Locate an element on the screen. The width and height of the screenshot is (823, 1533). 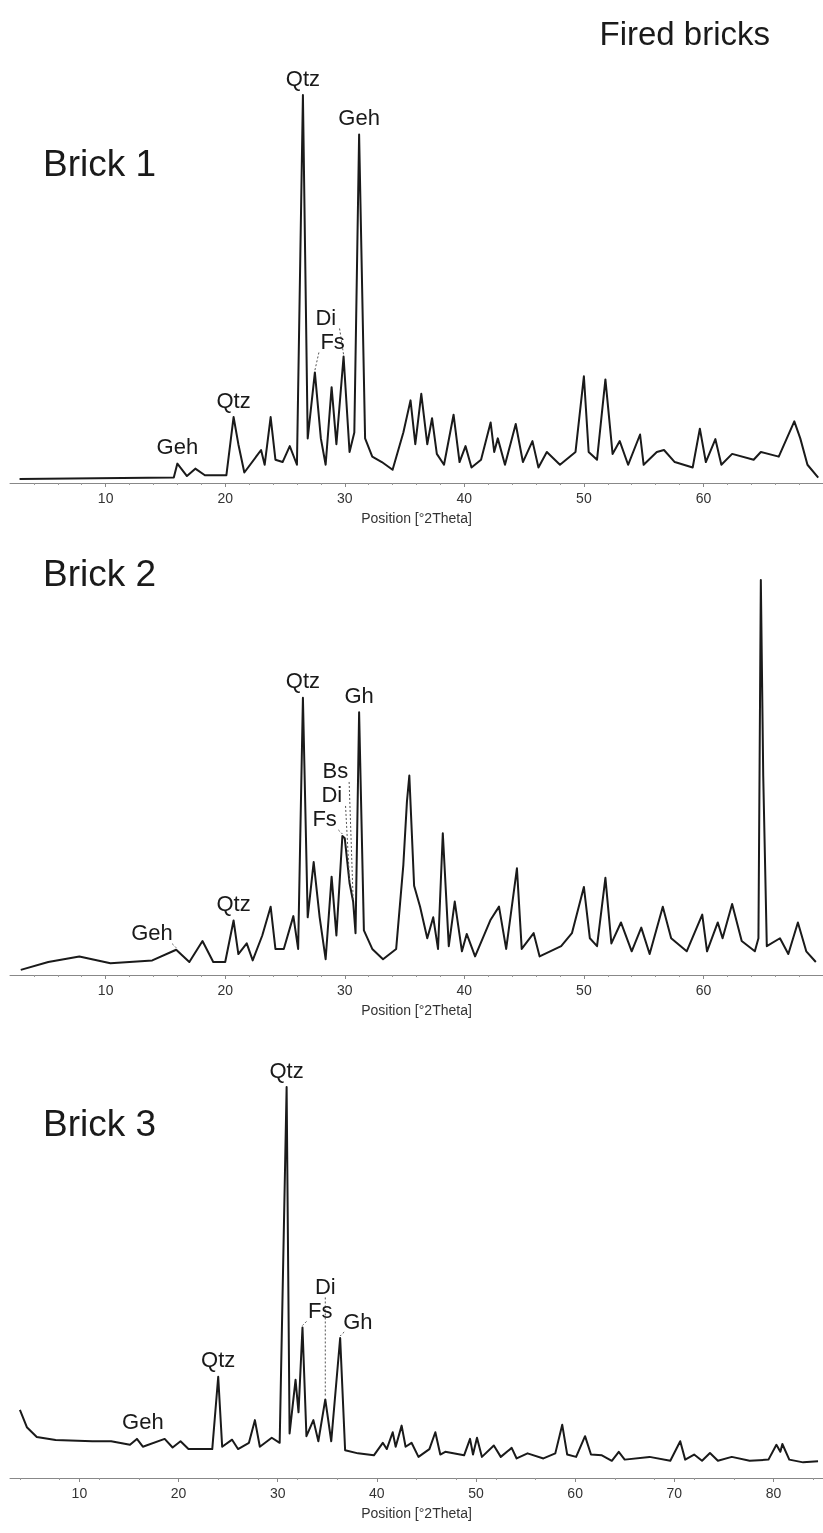
chart-subtitle: Fired bricks is located at coordinates (684, 33).